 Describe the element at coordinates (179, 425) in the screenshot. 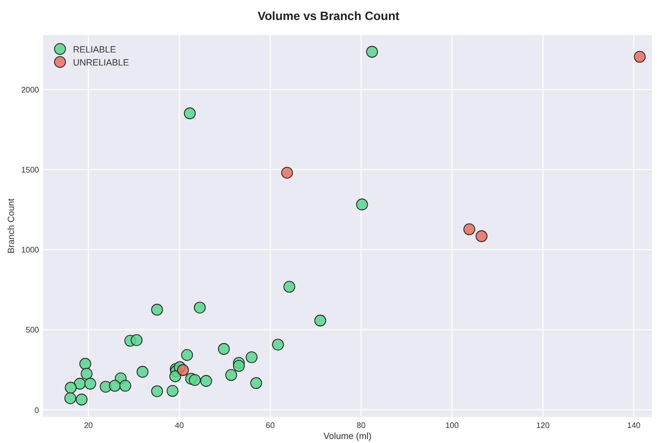

I see `x-tick-label: 40` at that location.